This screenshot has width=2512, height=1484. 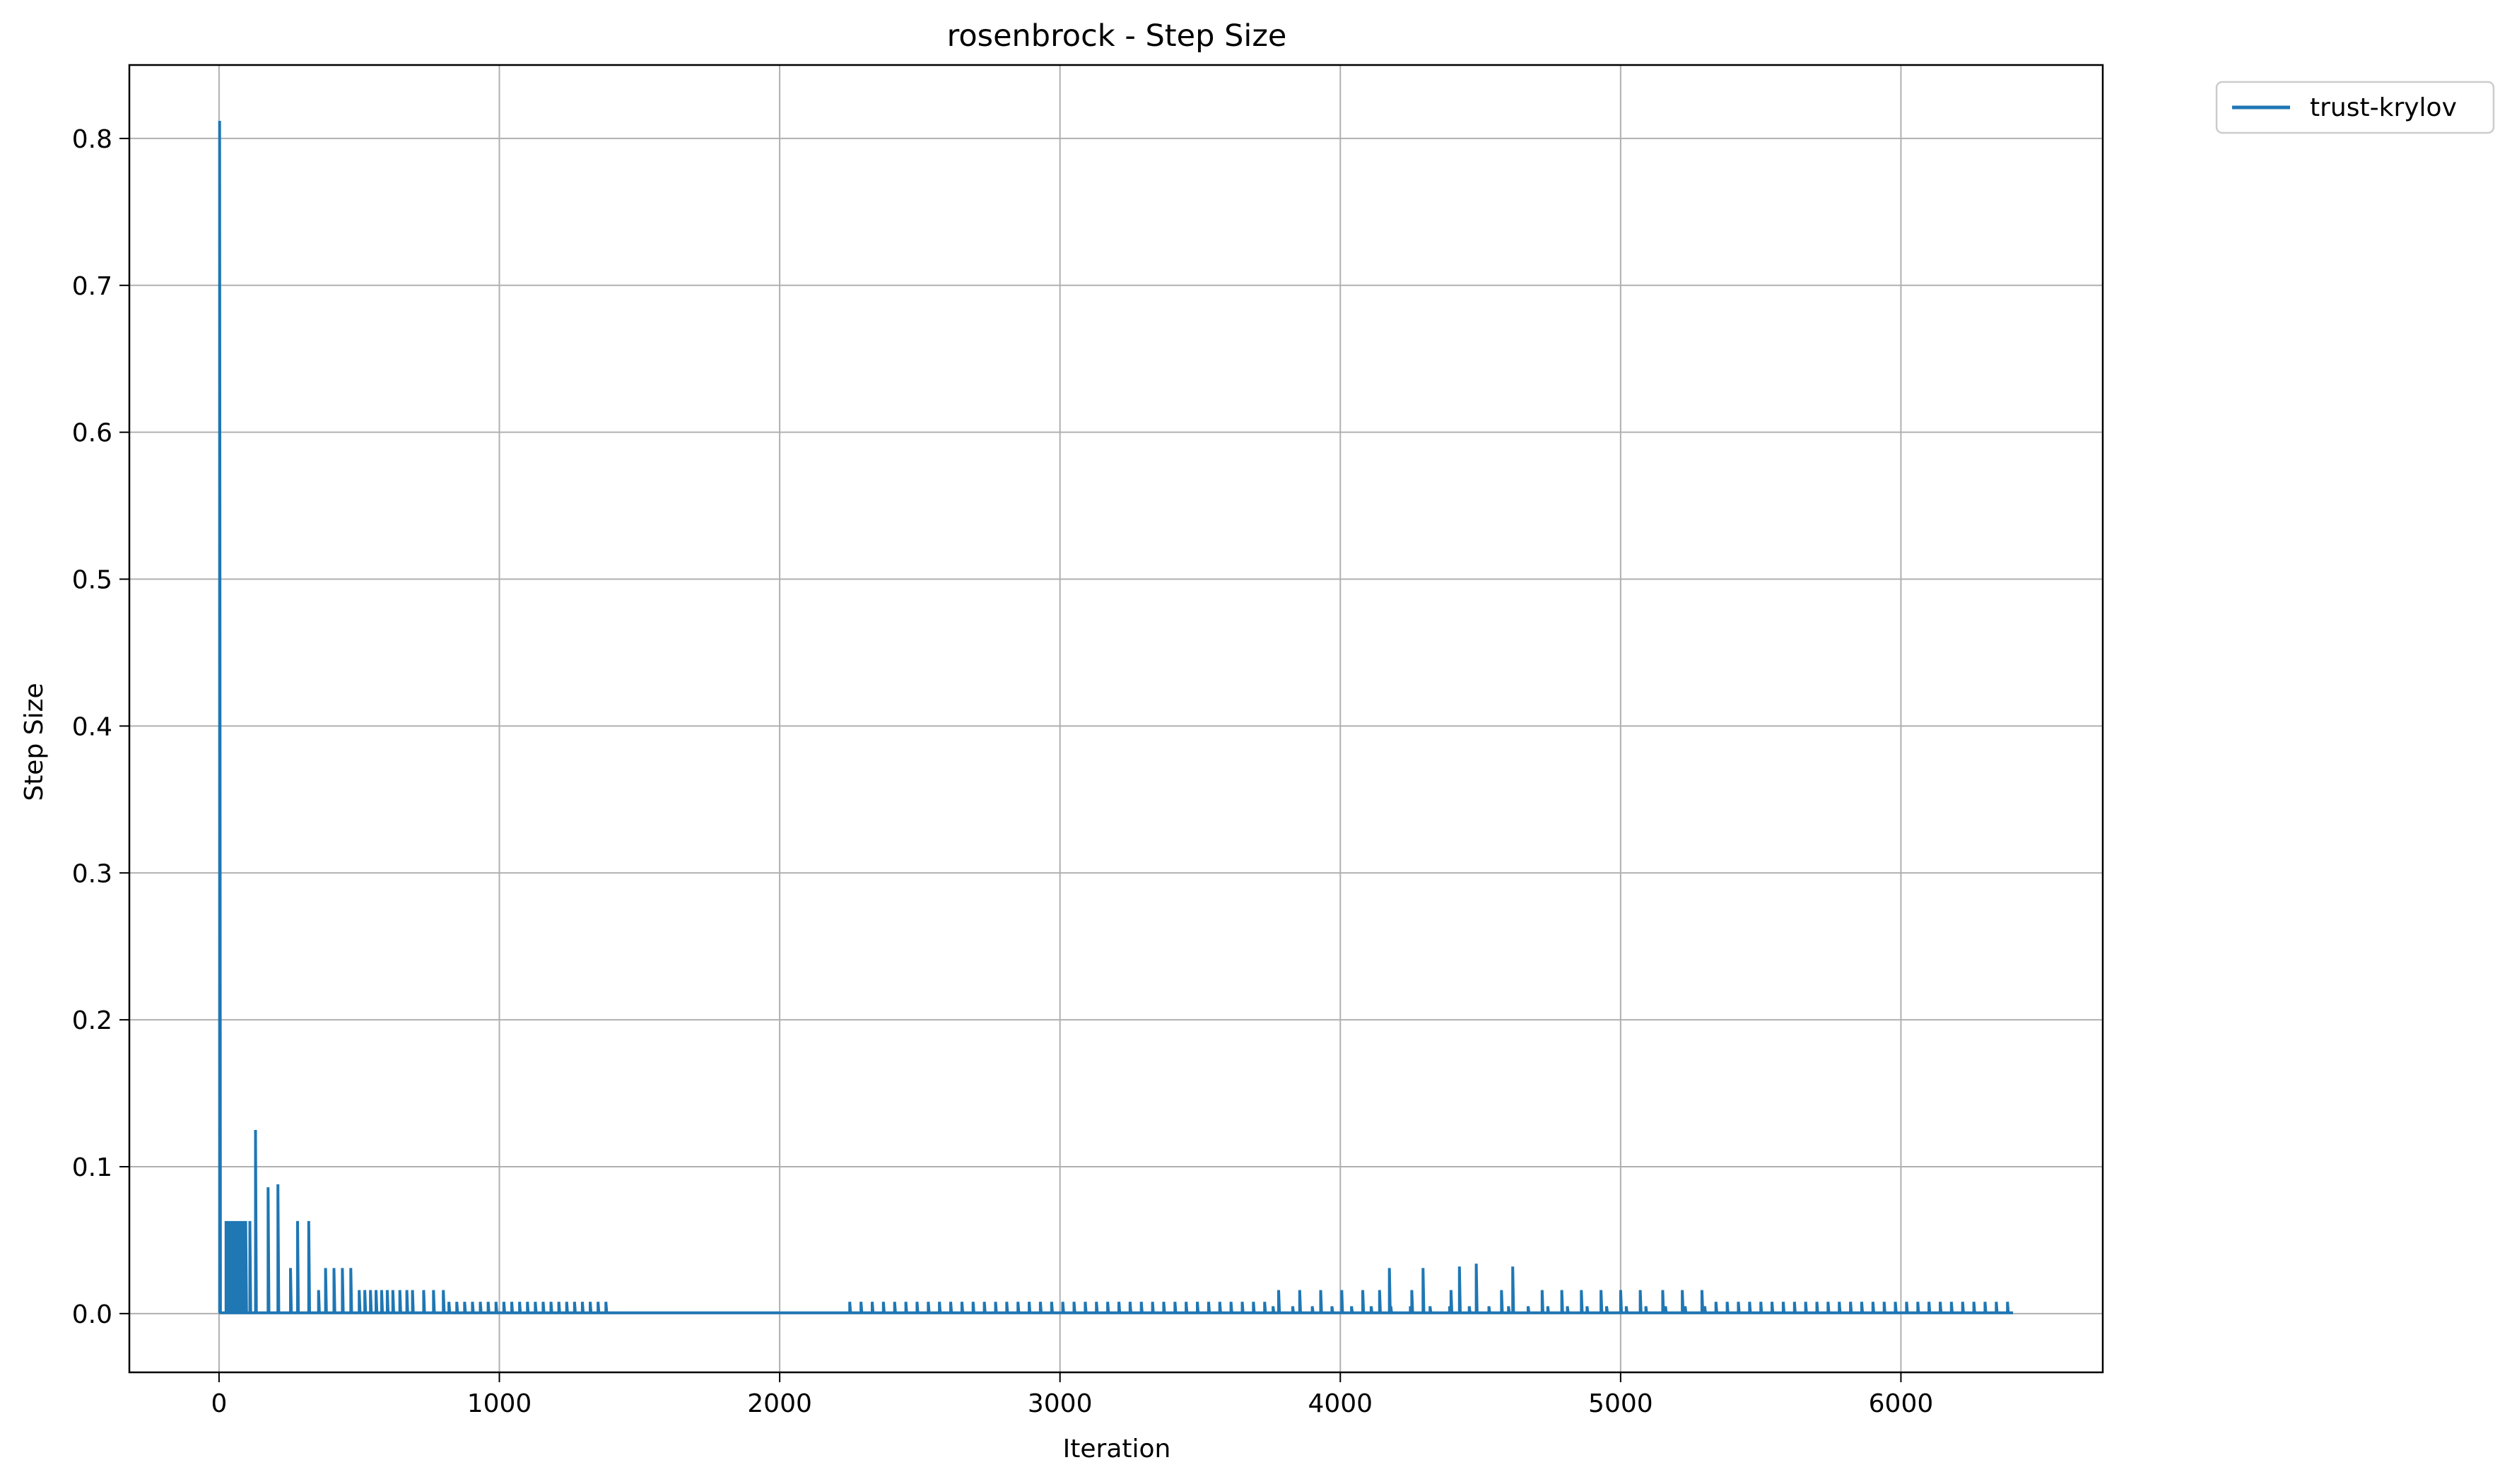 I want to click on y-tick-label: 0.6, so click(x=92, y=433).